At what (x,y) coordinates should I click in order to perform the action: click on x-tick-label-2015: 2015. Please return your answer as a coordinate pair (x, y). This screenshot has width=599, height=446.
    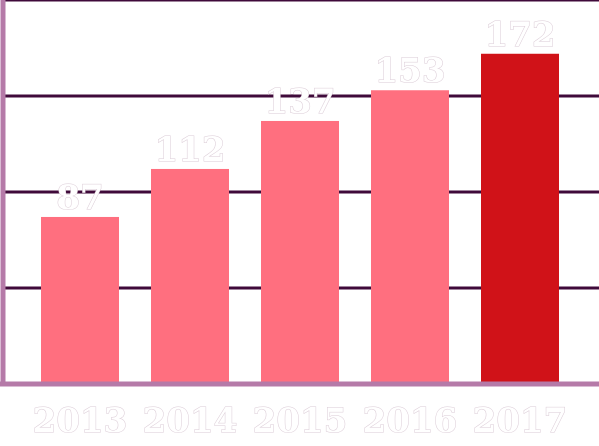
    Looking at the image, I should click on (300, 421).